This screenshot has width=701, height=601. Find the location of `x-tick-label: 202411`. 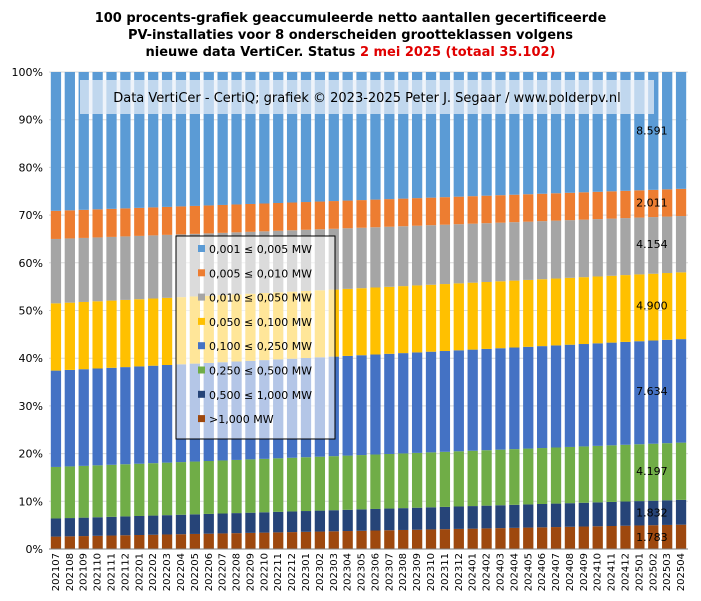

x-tick-label: 202411 is located at coordinates (612, 572).